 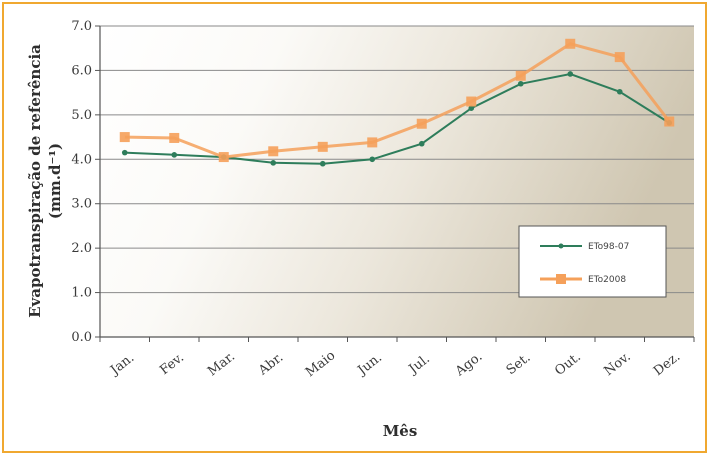 What do you see at coordinates (121, 364) in the screenshot?
I see `x-tick-label: Jan.` at bounding box center [121, 364].